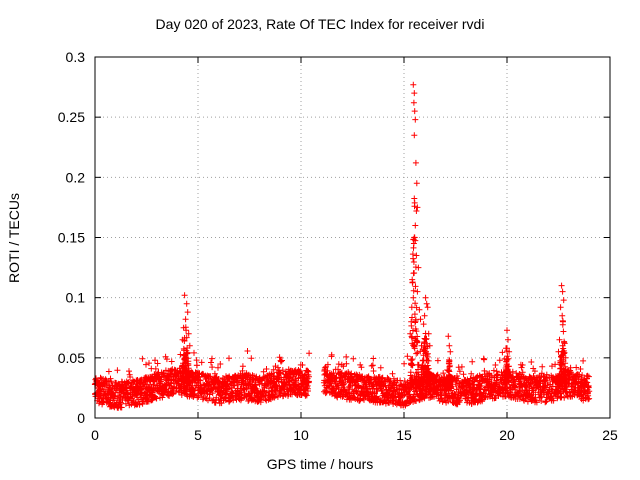 This screenshot has height=480, width=640. I want to click on x-tick-label: 0, so click(95, 435).